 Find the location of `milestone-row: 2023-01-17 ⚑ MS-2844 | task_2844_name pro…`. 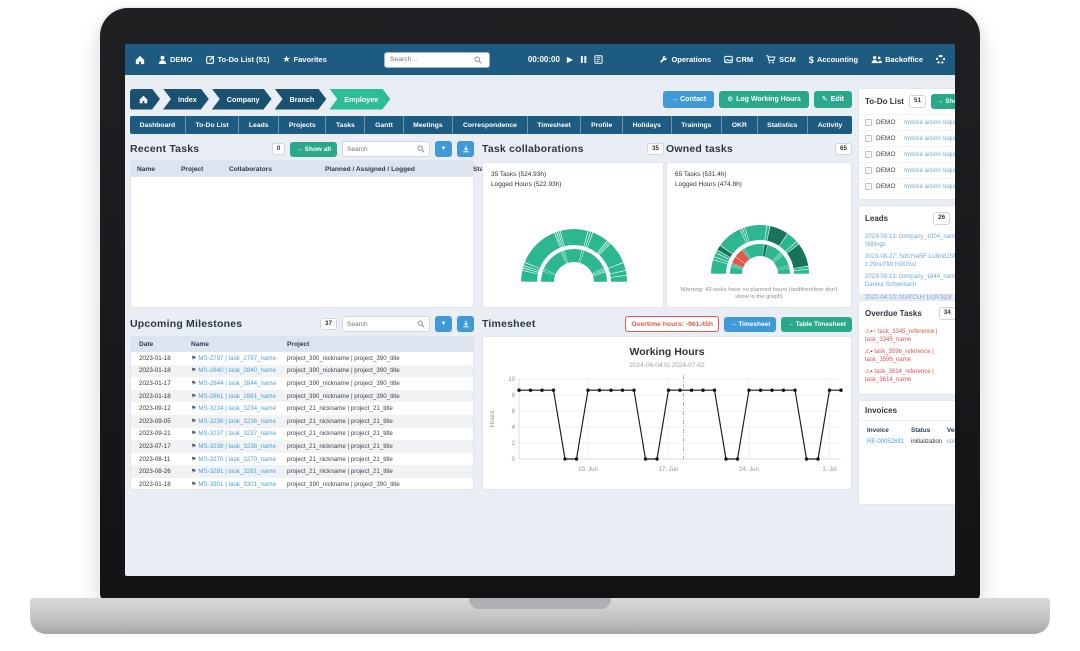

milestone-row: 2023-01-17 ⚑ MS-2844 | task_2844_name pro… is located at coordinates (302, 383).